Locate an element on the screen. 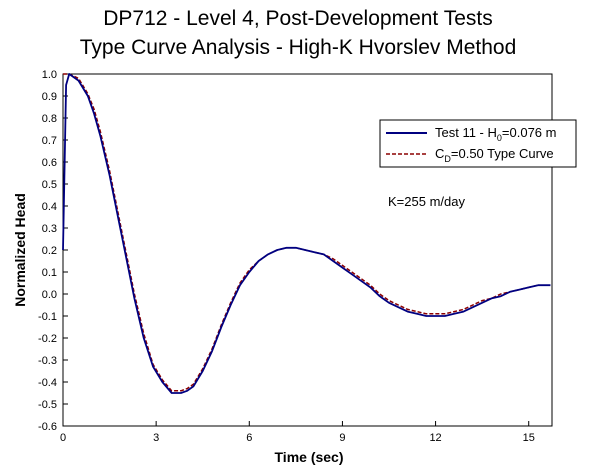 The image size is (596, 473). legend-label-test-11-rest: =0.076 m is located at coordinates (529, 132).